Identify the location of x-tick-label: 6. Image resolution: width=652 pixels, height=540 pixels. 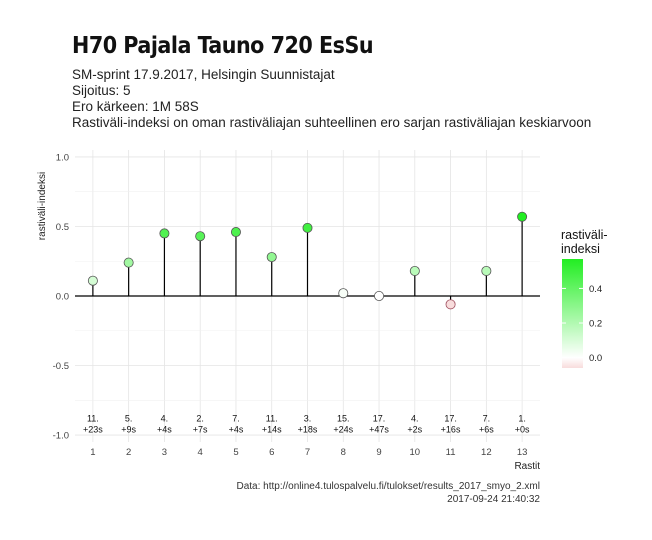
(271, 452).